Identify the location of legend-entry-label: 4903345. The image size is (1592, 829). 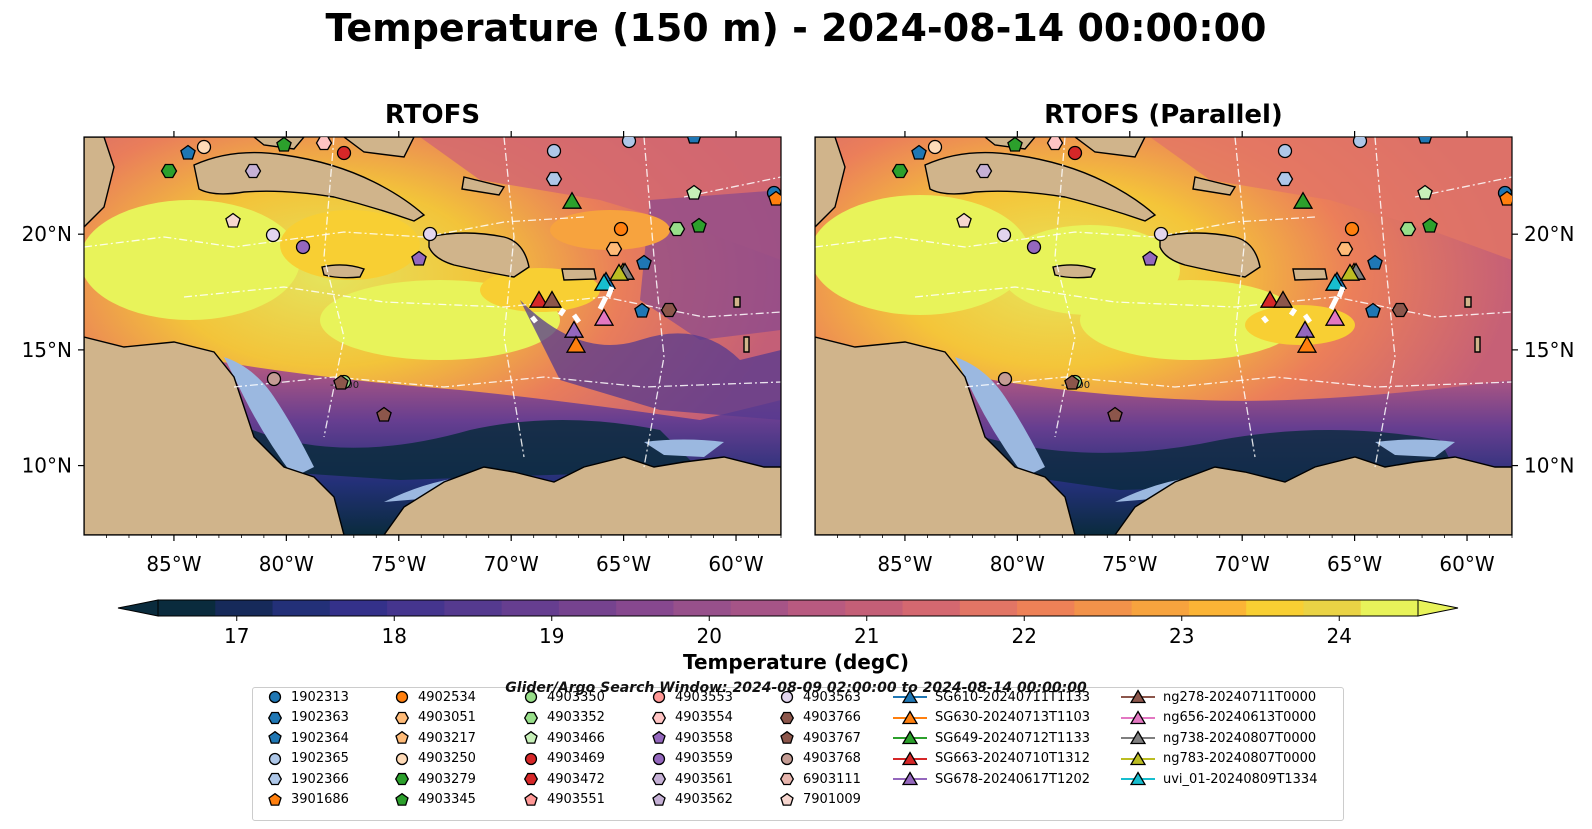
(447, 799).